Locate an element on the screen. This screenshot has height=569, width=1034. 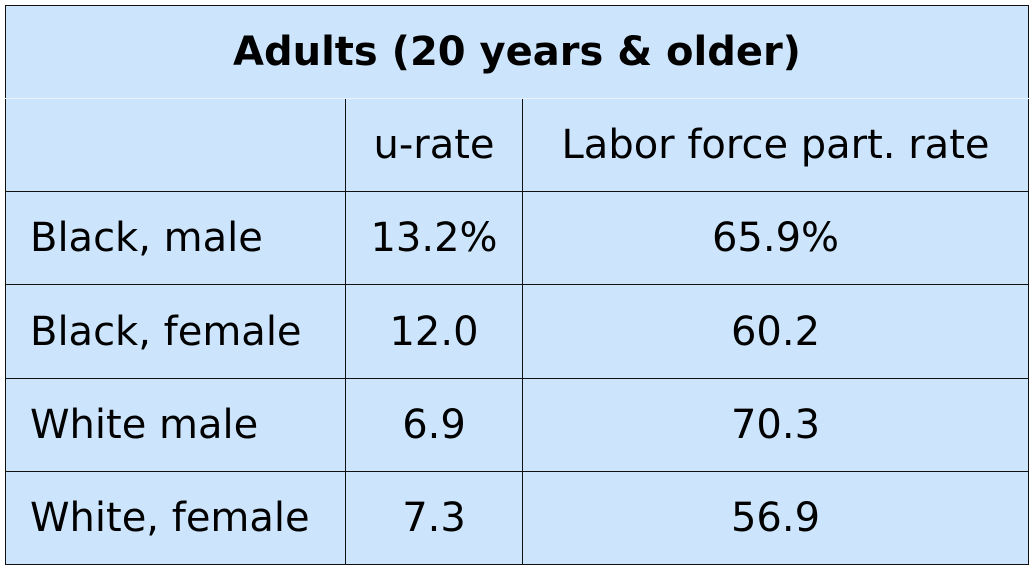
u-rate-column-header: u-rate is located at coordinates (434, 145).